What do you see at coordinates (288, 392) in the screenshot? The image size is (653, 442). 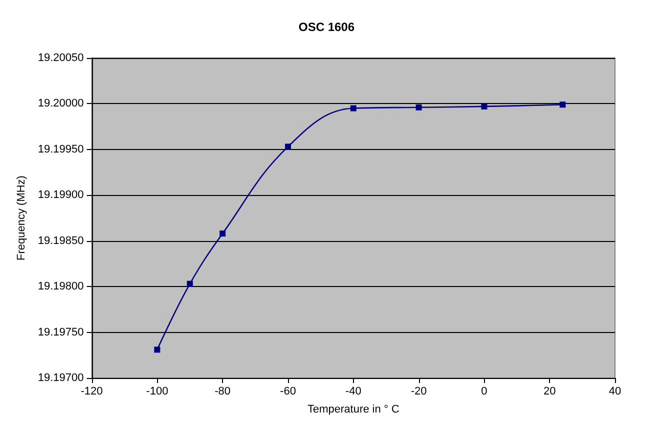 I see `x-tick-label: -60` at bounding box center [288, 392].